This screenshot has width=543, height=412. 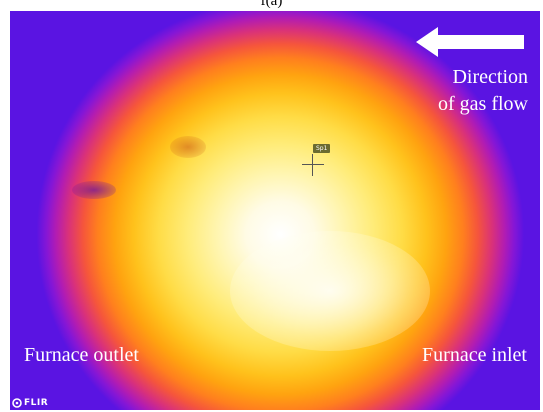 I want to click on figure-caption: f(a), so click(x=271, y=6).